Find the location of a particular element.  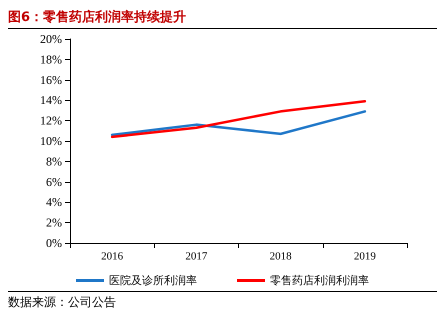

y-tick-label: 2% is located at coordinates (54, 223).